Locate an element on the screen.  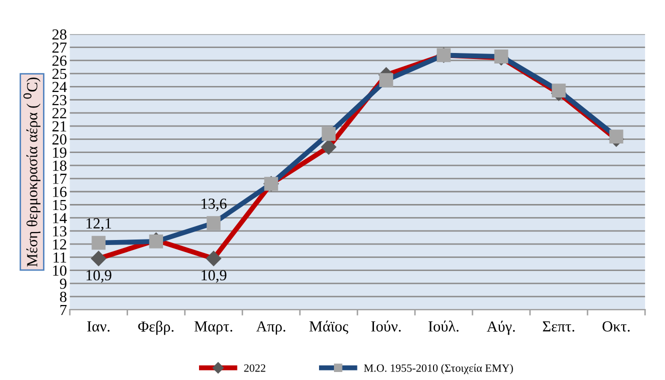
y-tick-label: 11 is located at coordinates (60, 257).